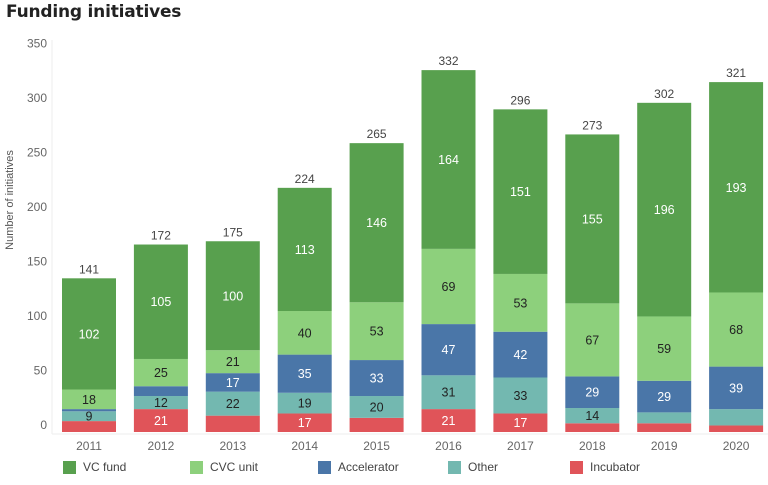 The width and height of the screenshot is (768, 485). Describe the element at coordinates (305, 374) in the screenshot. I see `segment-value-label: 35` at that location.